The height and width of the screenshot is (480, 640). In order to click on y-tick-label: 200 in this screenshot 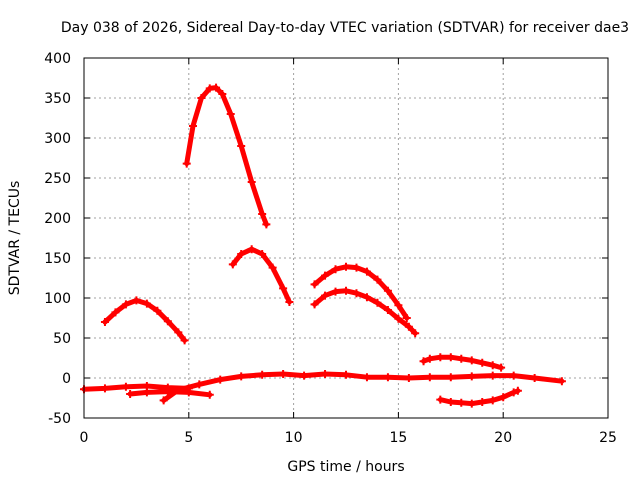, I will do `click(57, 219)`.